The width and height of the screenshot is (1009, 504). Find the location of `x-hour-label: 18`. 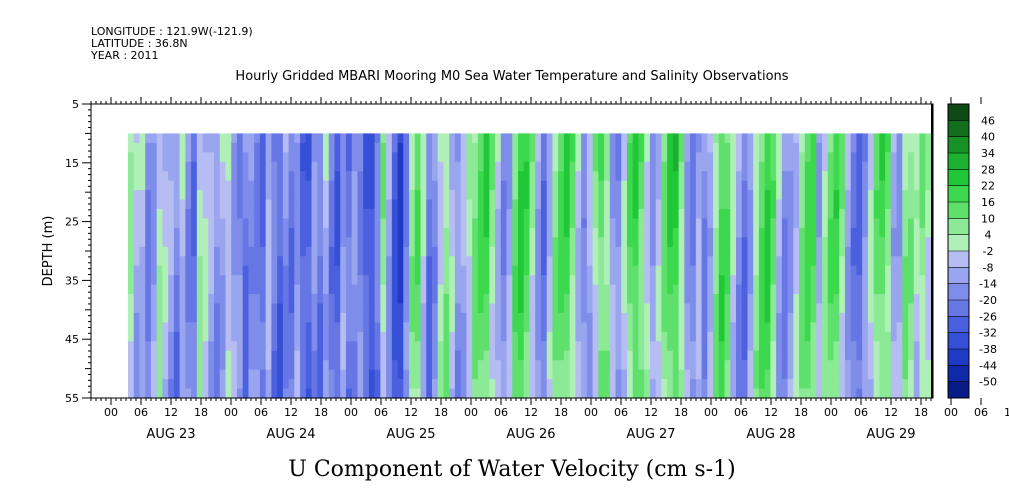

x-hour-label: 18 is located at coordinates (321, 412).